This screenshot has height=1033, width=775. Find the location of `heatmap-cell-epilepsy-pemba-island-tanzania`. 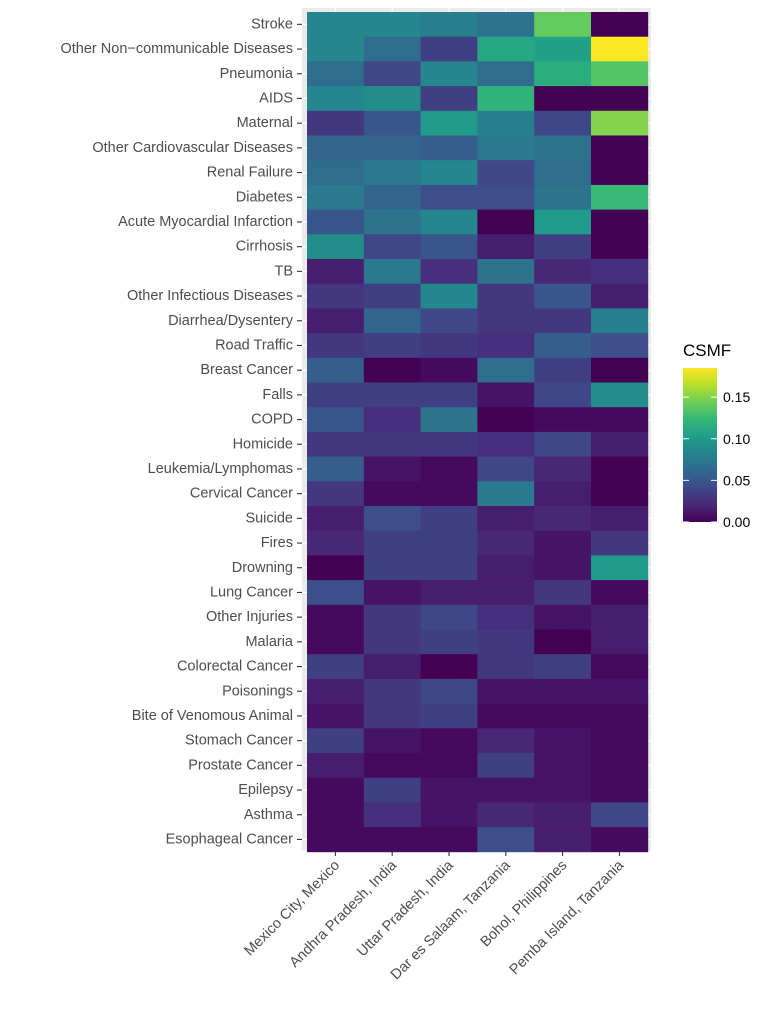

heatmap-cell-epilepsy-pemba-island-tanzania is located at coordinates (620, 790).